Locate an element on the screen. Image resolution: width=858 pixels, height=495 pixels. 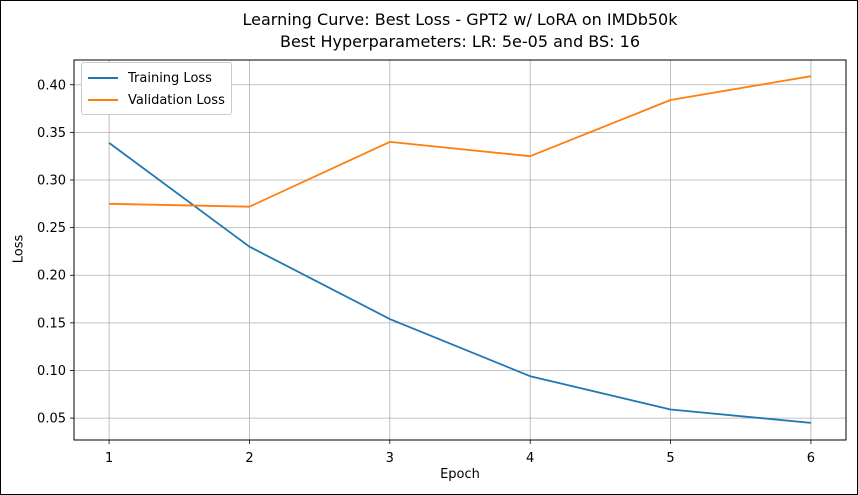
y-tick-label: 0.30 is located at coordinates (51, 181).